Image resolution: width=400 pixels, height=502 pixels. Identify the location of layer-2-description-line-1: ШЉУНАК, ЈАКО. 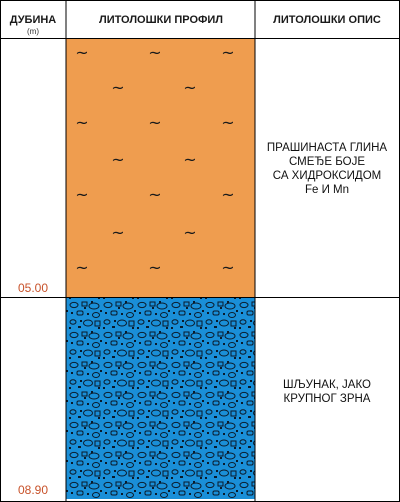
(327, 385).